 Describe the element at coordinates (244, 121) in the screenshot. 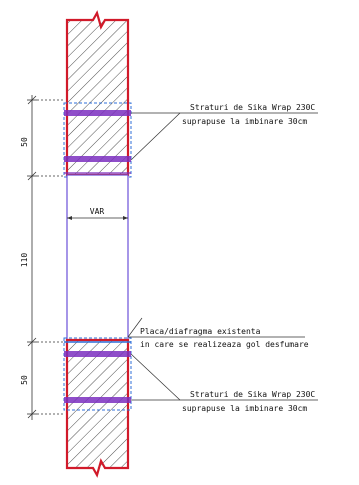

I see `wrap-top-label-line2: suprapuse la imbinare 30cm` at that location.